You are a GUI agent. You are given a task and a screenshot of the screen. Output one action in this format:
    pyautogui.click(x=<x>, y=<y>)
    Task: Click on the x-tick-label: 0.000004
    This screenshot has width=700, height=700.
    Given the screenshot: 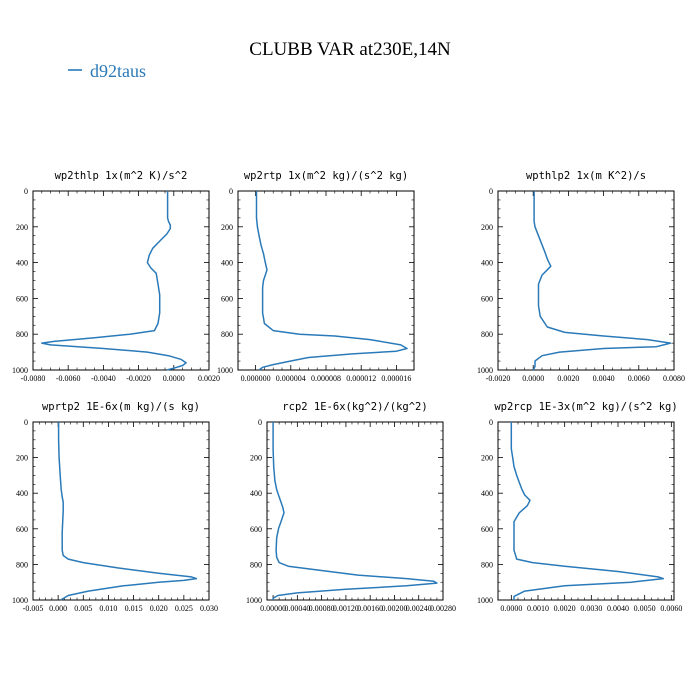 What is the action you would take?
    pyautogui.click(x=291, y=378)
    